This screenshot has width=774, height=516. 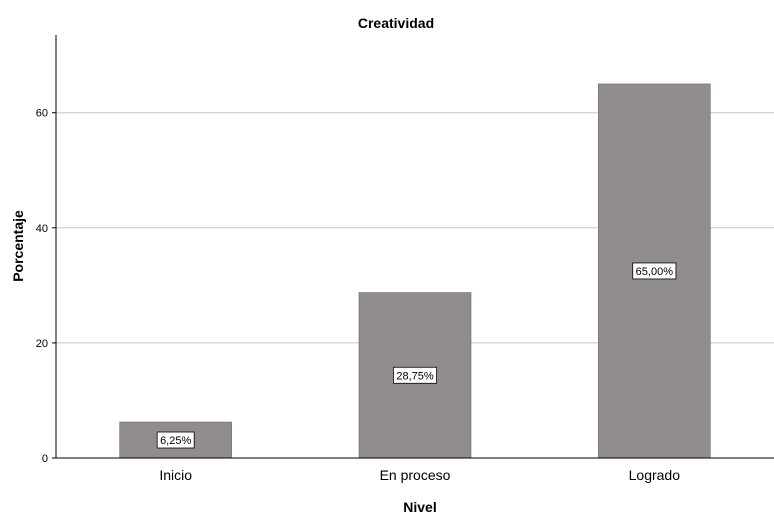 I want to click on data-label-text: 28,75%, so click(x=415, y=376).